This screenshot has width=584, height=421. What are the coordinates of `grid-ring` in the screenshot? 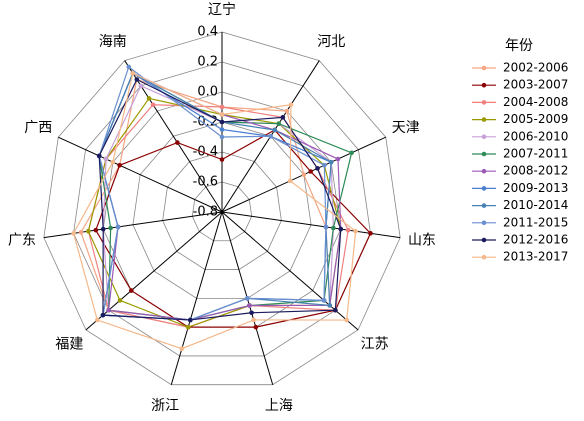 It's located at (222, 210).